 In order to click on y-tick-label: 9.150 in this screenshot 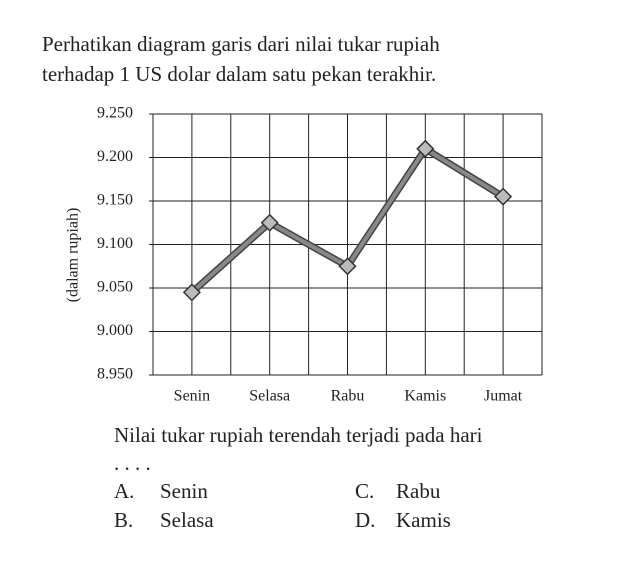, I will do `click(115, 200)`.